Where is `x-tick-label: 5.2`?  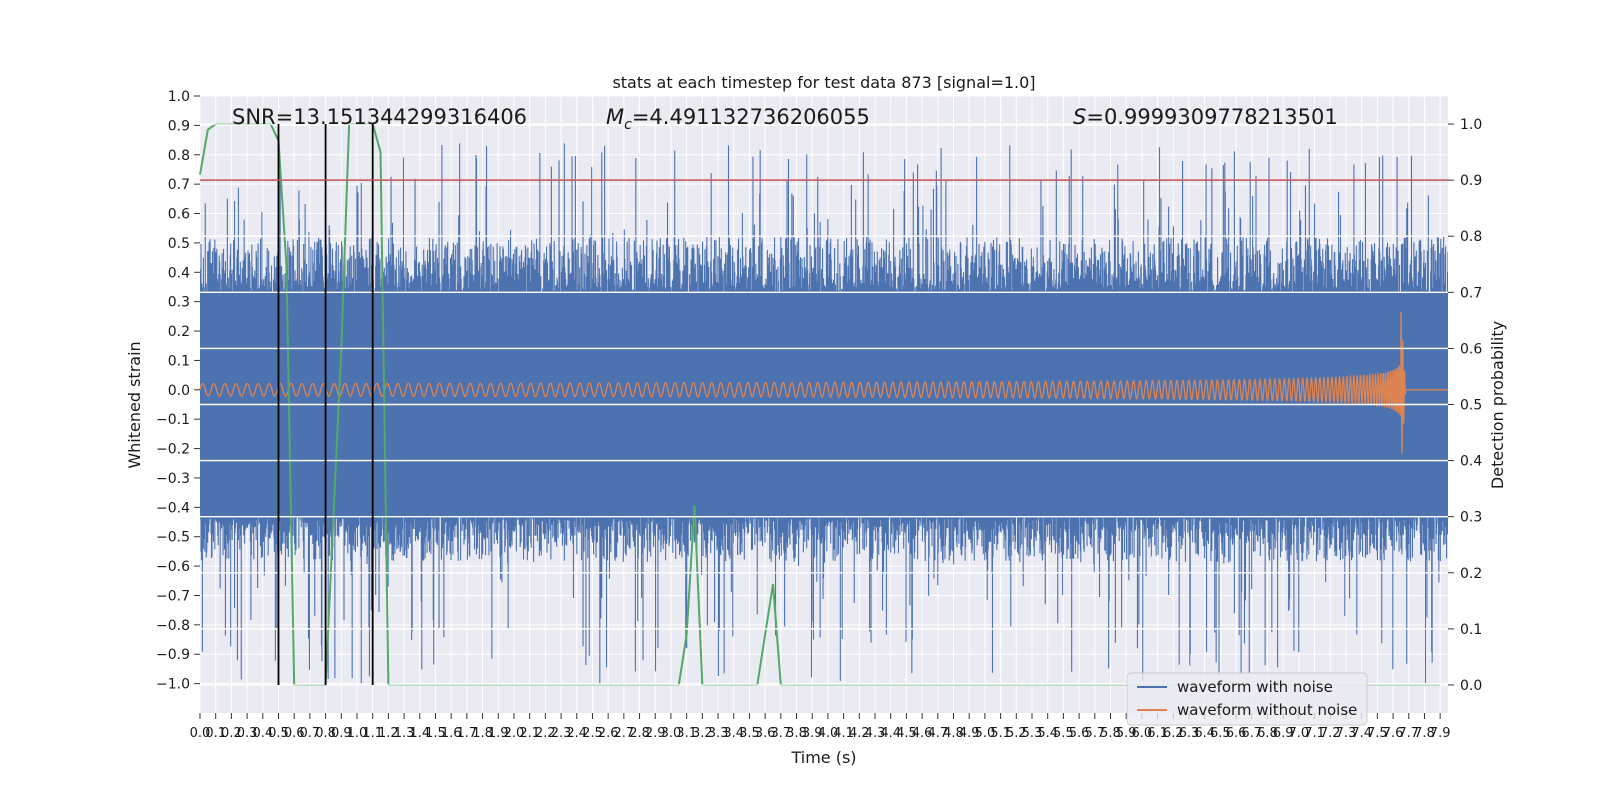 x-tick-label: 5.2 is located at coordinates (1016, 733).